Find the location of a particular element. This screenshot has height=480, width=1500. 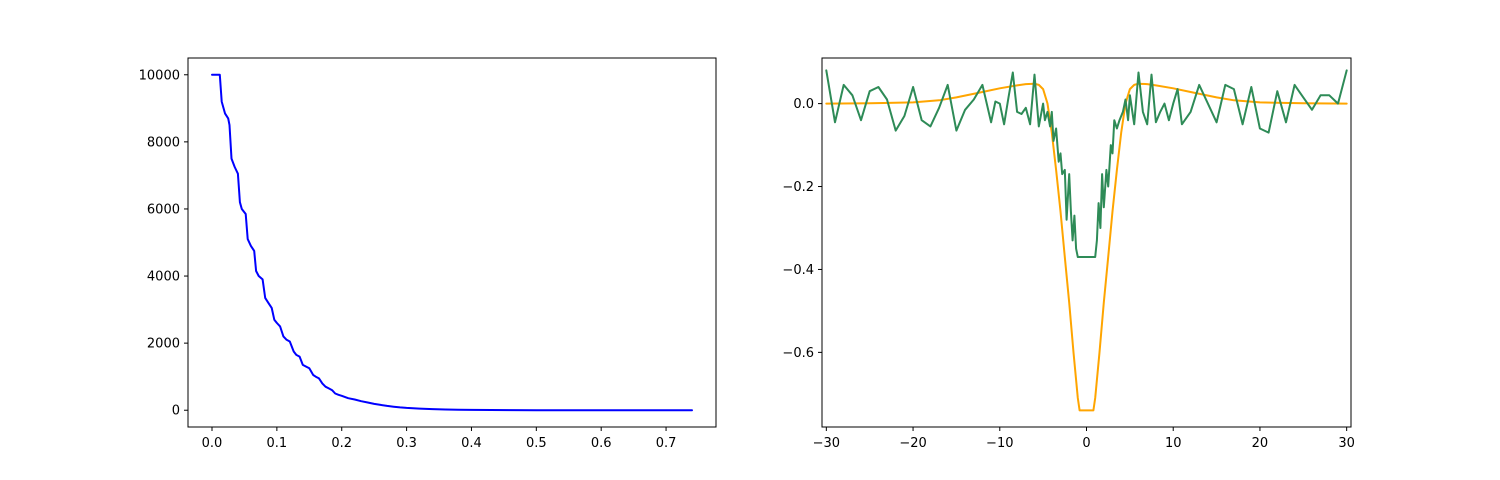

right-x-tick-label: 10 is located at coordinates (1173, 443).